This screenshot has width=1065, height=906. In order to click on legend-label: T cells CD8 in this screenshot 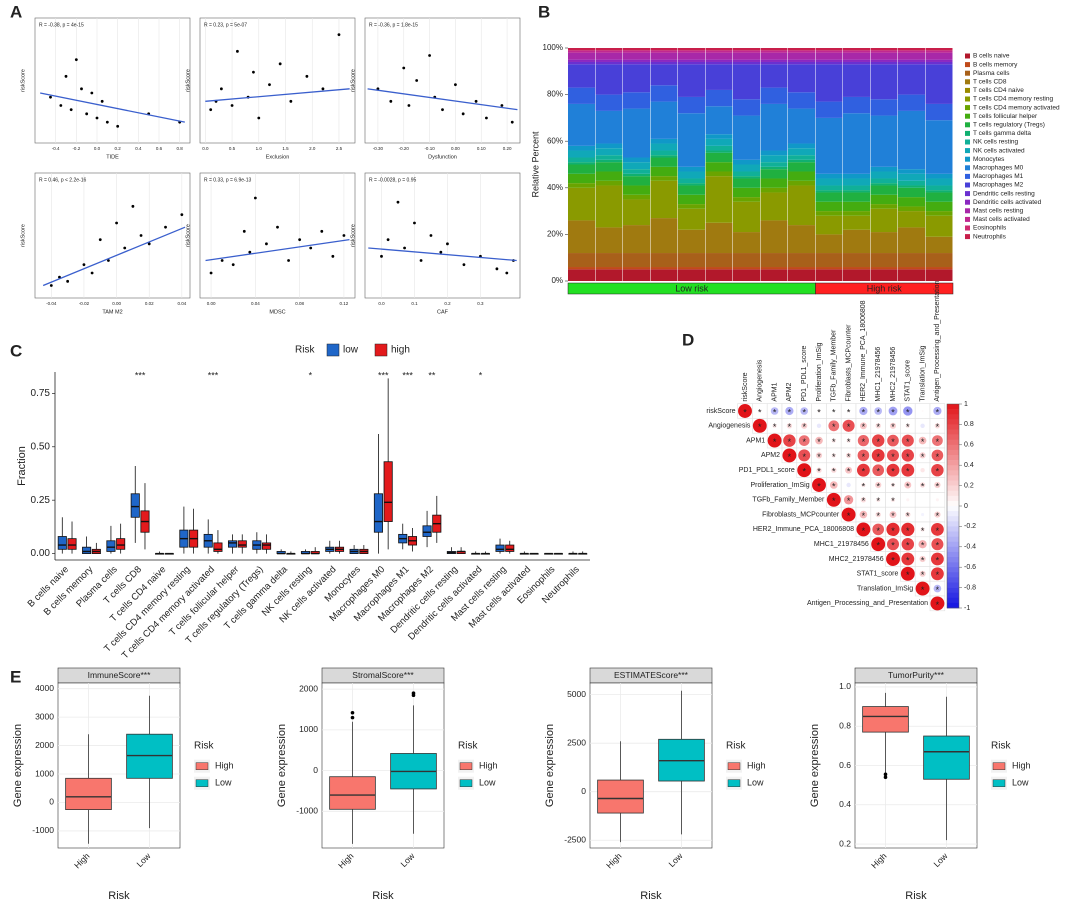, I will do `click(990, 82)`.